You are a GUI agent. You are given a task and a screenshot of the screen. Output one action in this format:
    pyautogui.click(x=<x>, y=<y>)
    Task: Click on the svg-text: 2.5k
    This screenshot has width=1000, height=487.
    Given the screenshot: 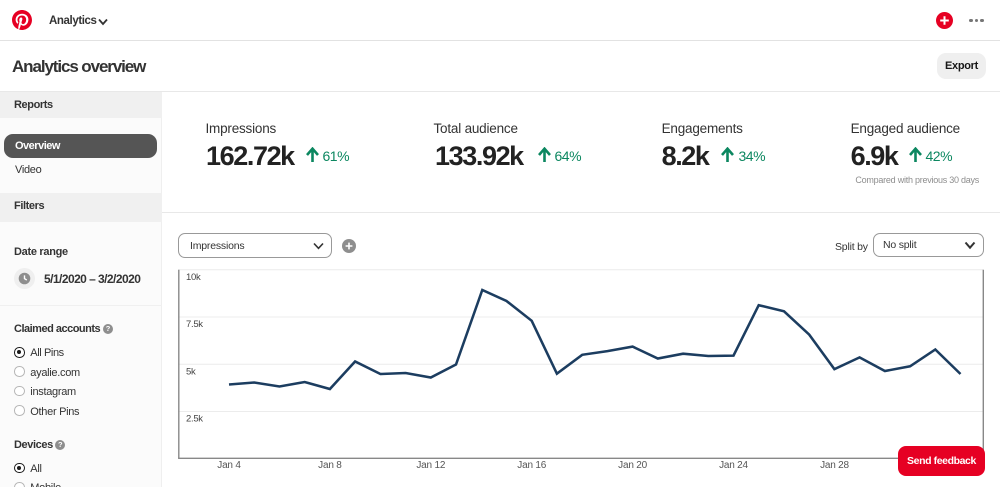 What is the action you would take?
    pyautogui.click(x=194, y=419)
    